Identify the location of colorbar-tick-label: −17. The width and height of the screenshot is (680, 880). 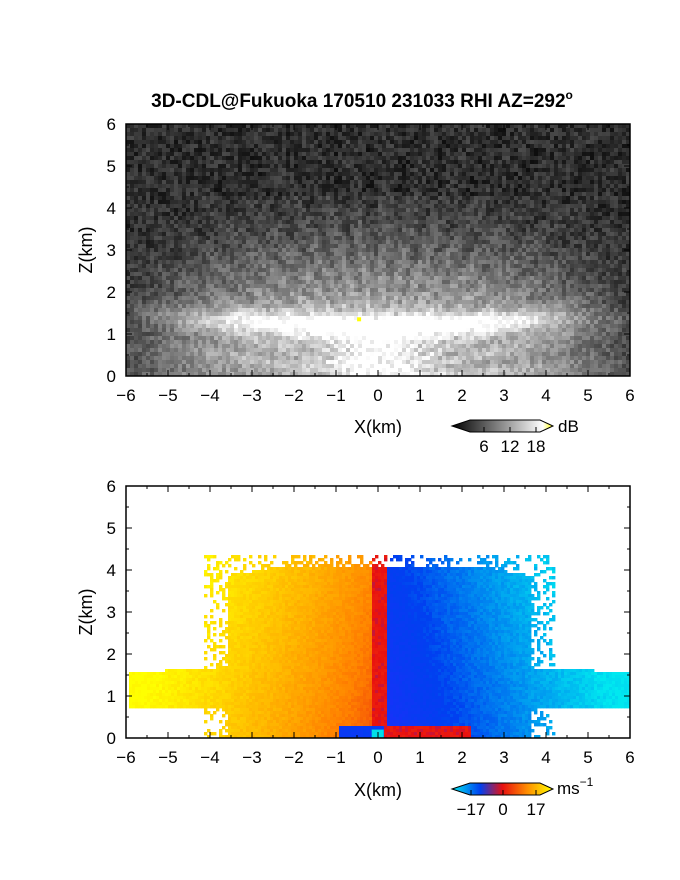
(471, 809).